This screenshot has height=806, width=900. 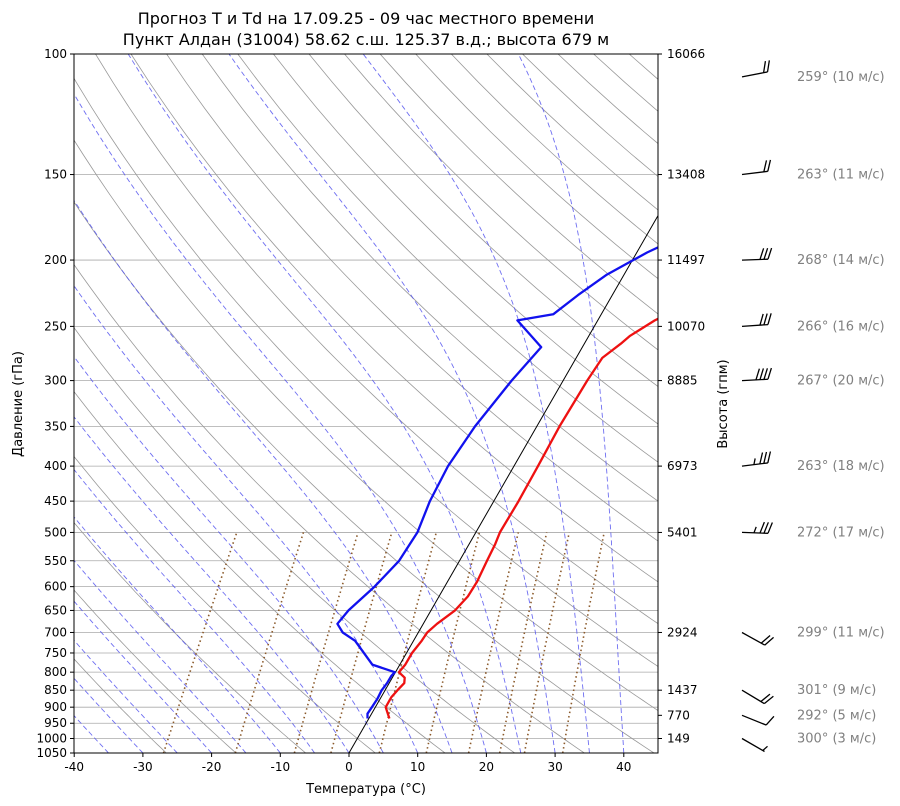 What do you see at coordinates (55, 532) in the screenshot?
I see `y-tick-label: 500` at bounding box center [55, 532].